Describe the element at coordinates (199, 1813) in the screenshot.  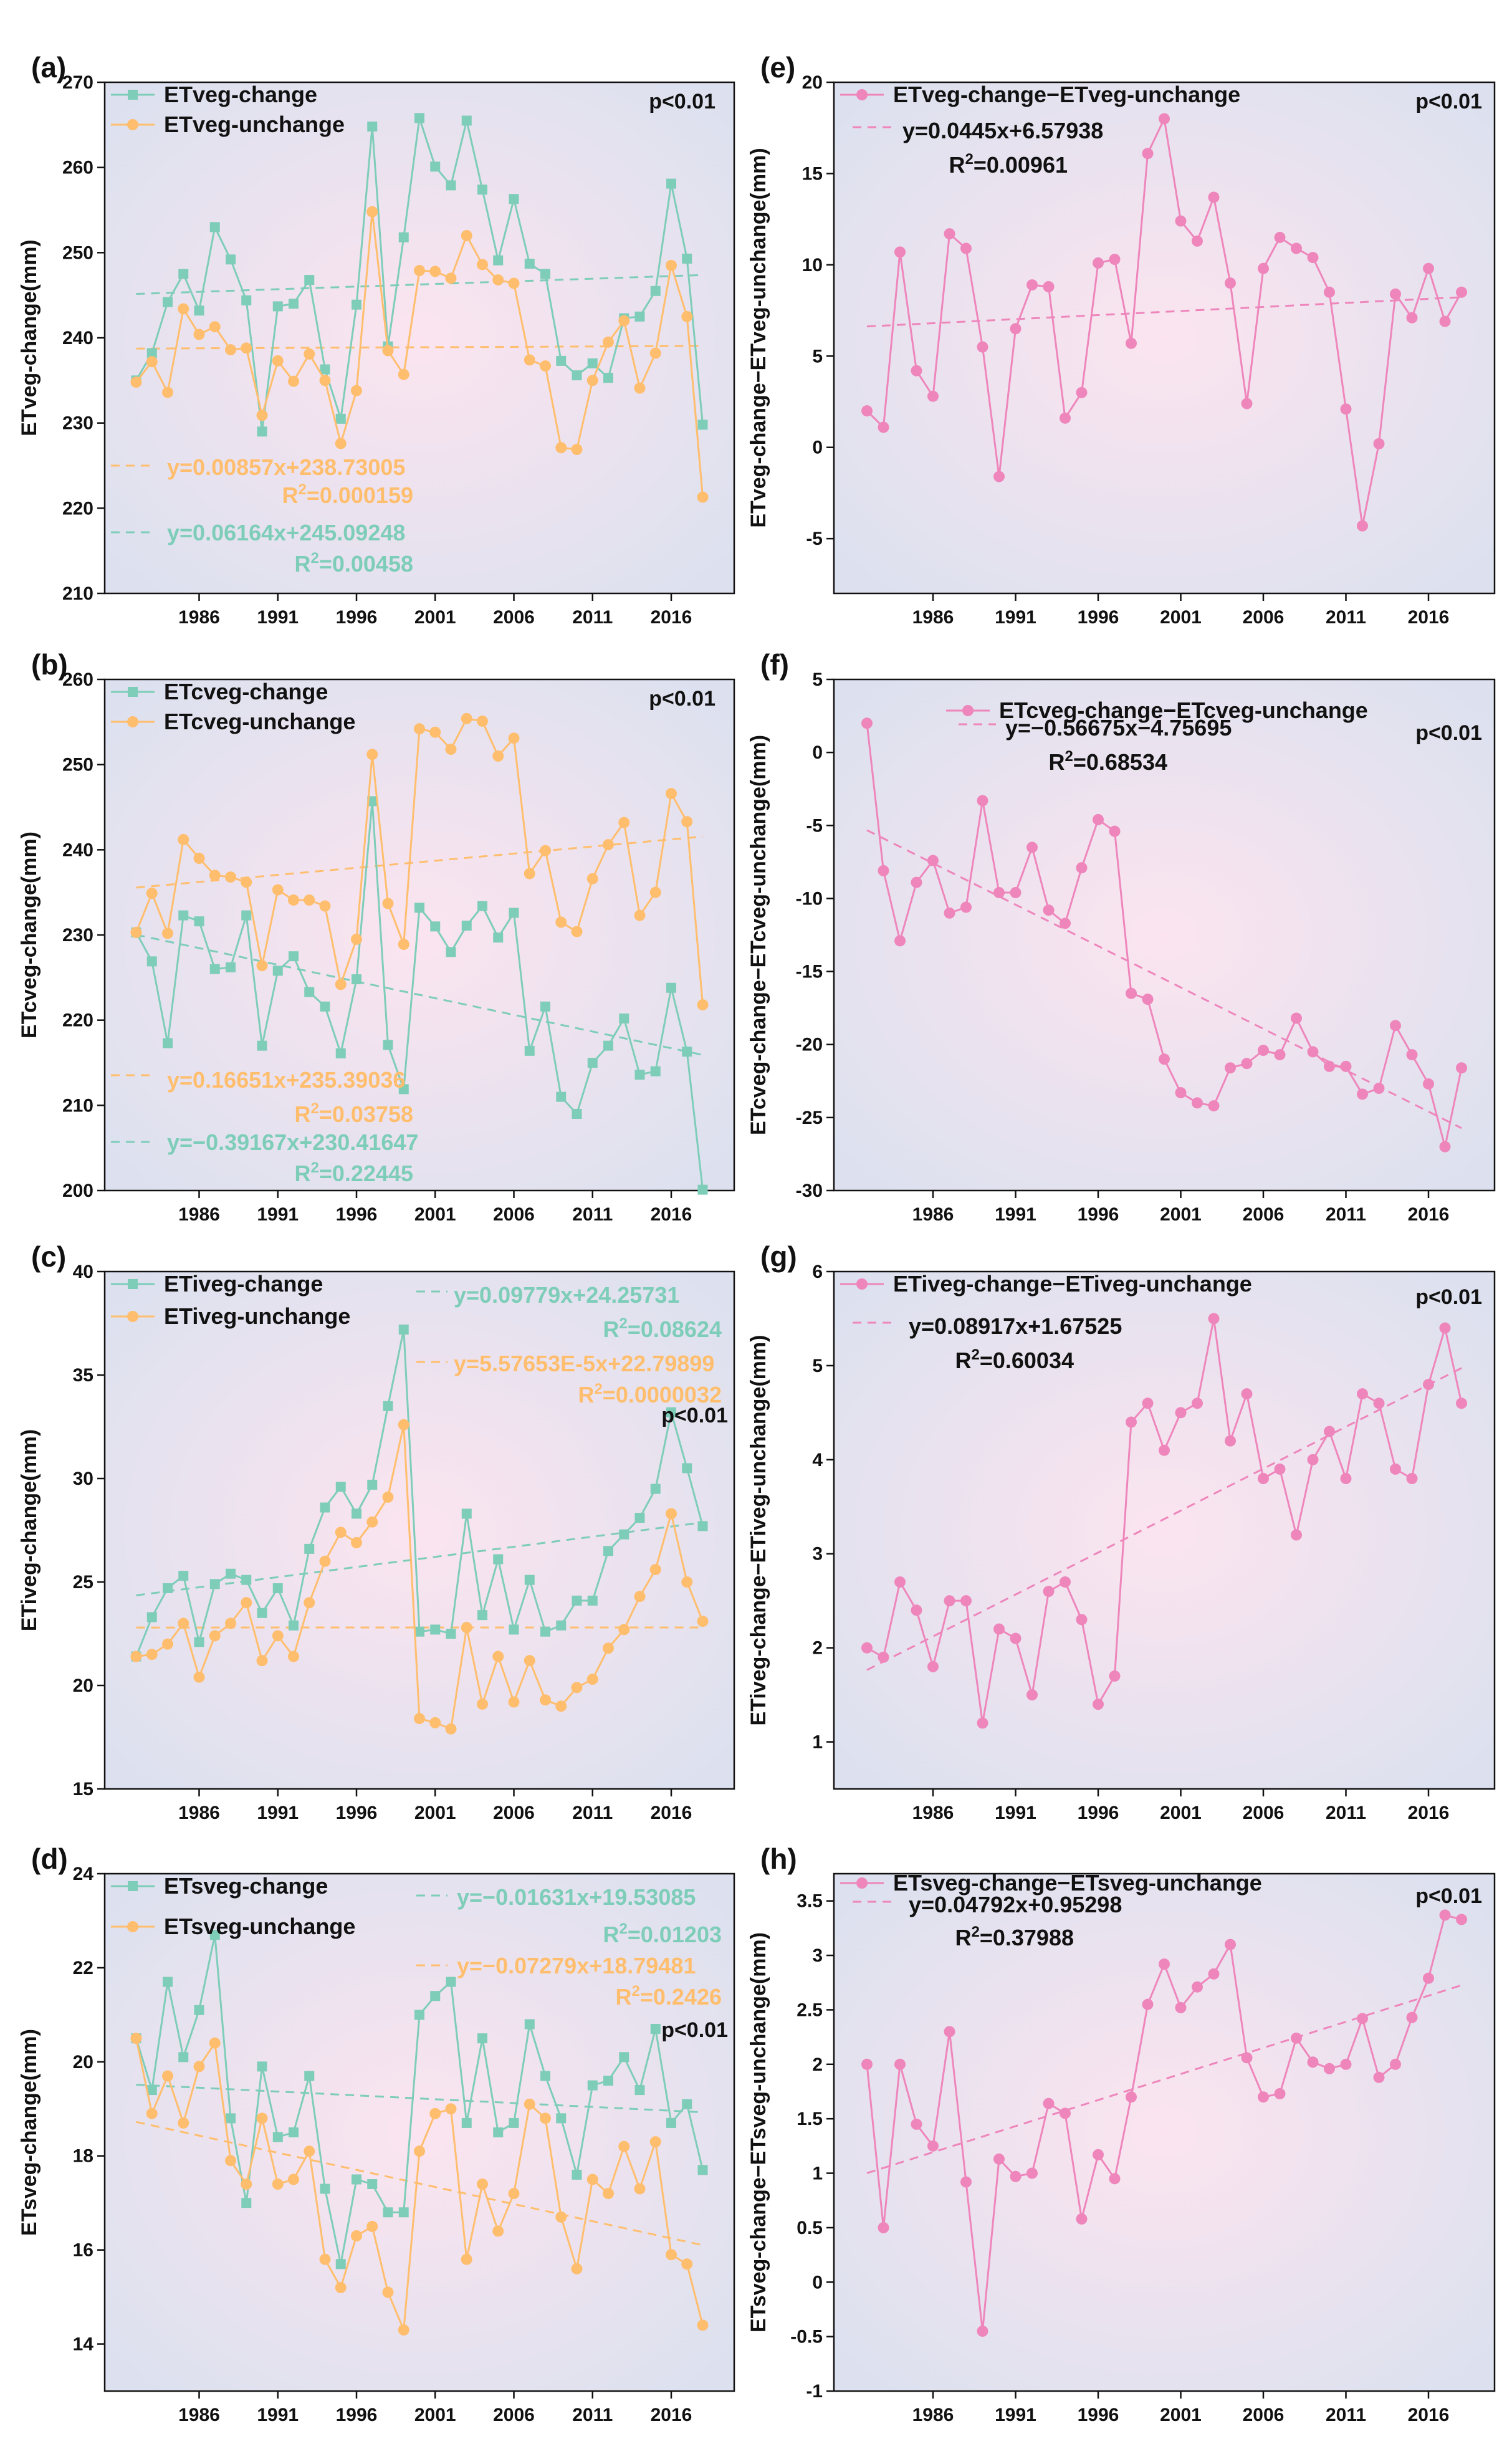
I see `x-tick-label: 1986` at that location.